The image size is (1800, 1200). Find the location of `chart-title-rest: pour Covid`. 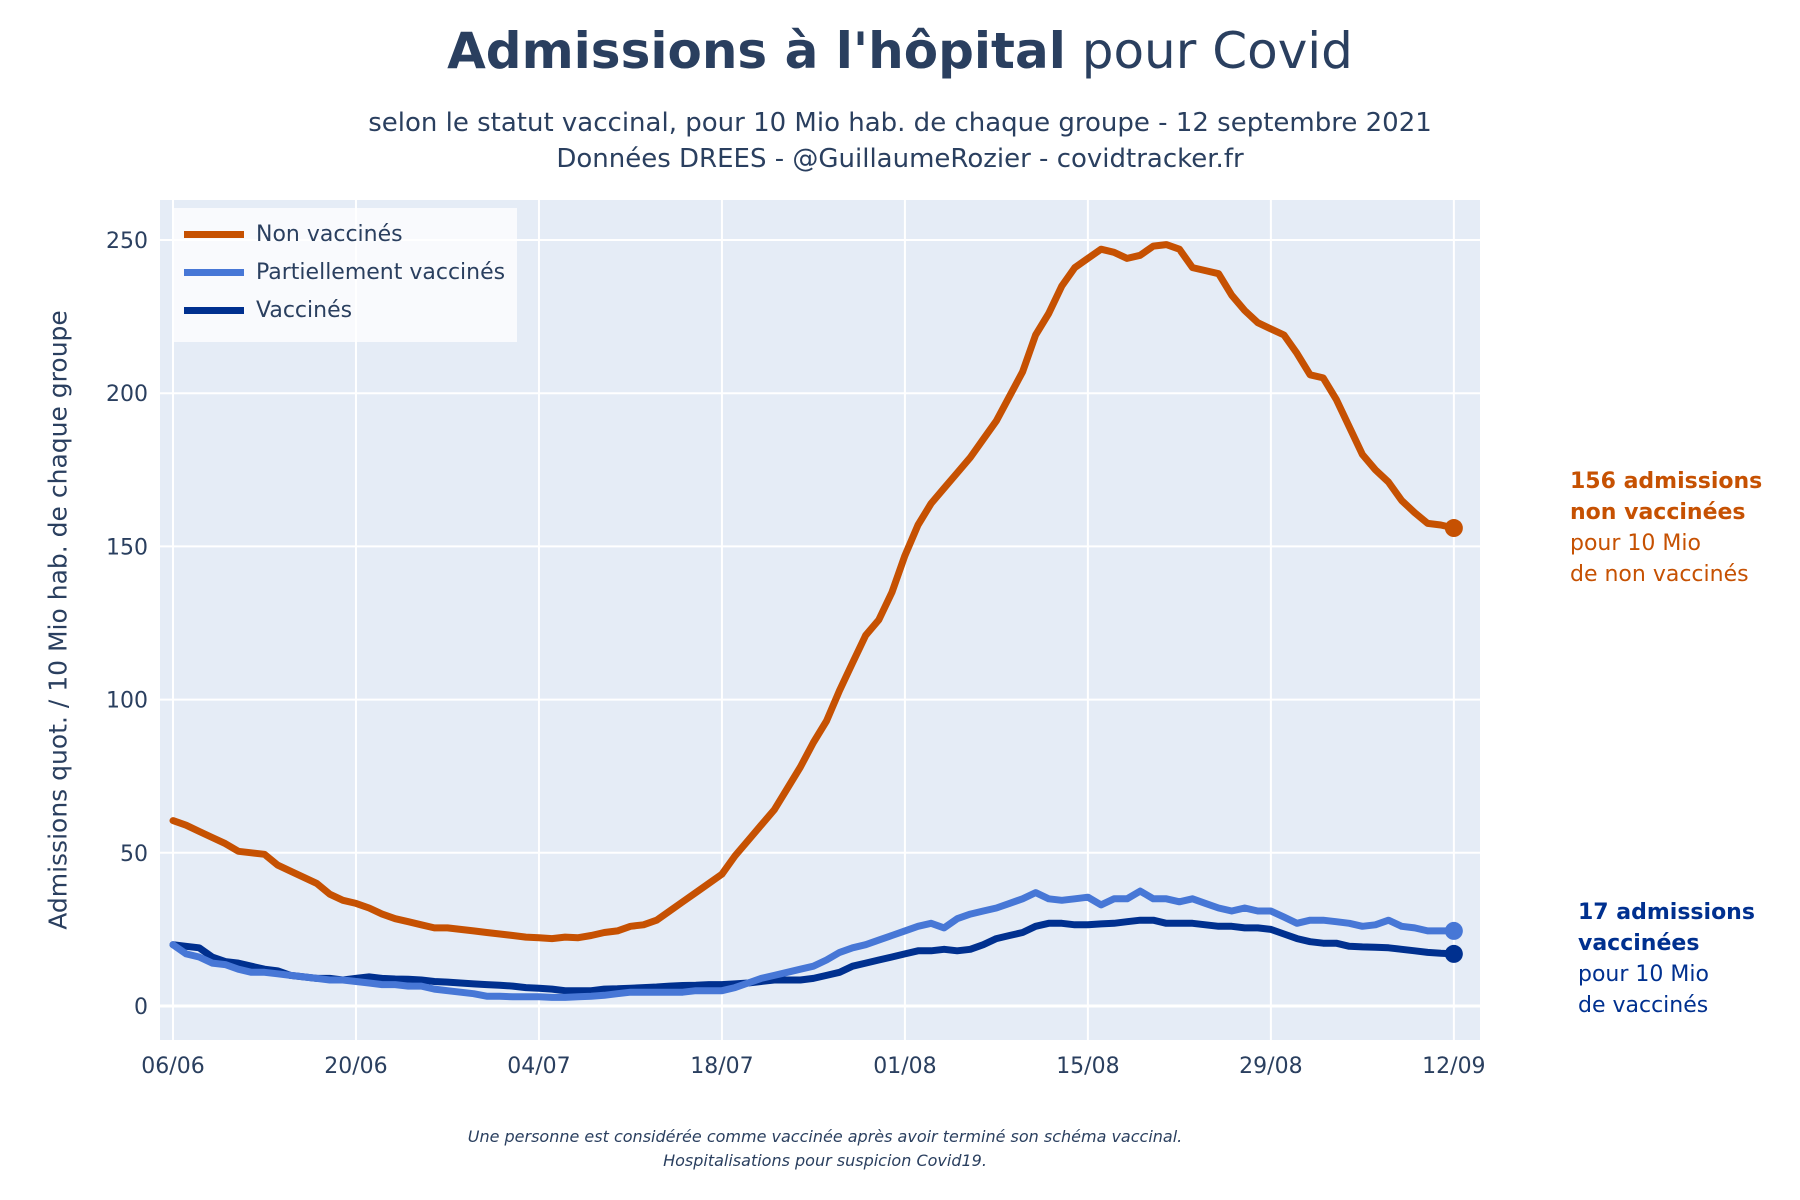

chart-title-rest: pour Covid is located at coordinates (1209, 51).